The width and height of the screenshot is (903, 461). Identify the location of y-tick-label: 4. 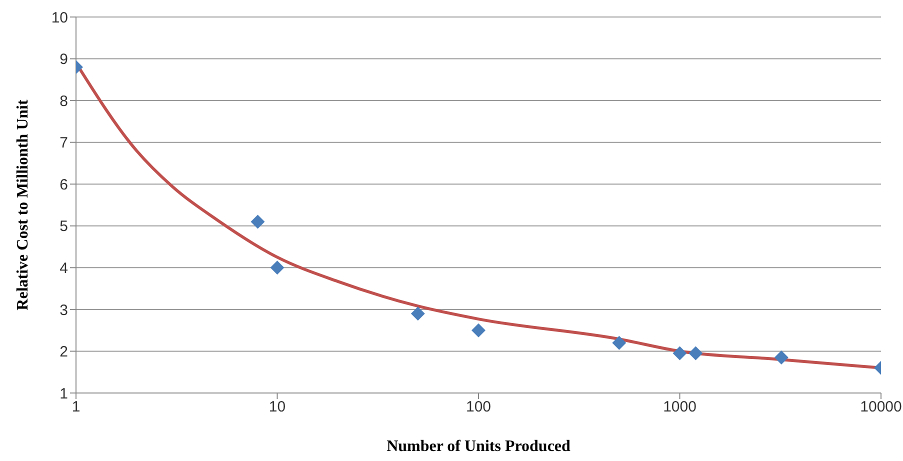
(64, 268).